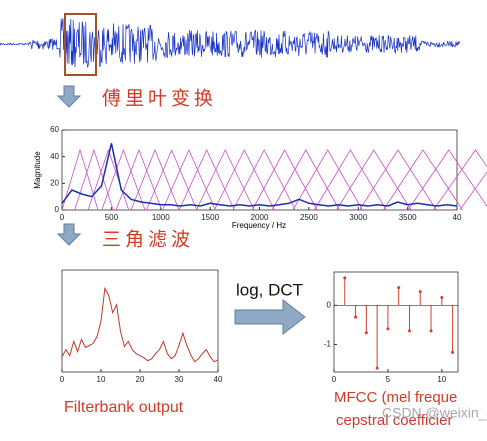 This screenshot has height=441, width=487. I want to click on caption: MFCC (mel freque, so click(395, 397).